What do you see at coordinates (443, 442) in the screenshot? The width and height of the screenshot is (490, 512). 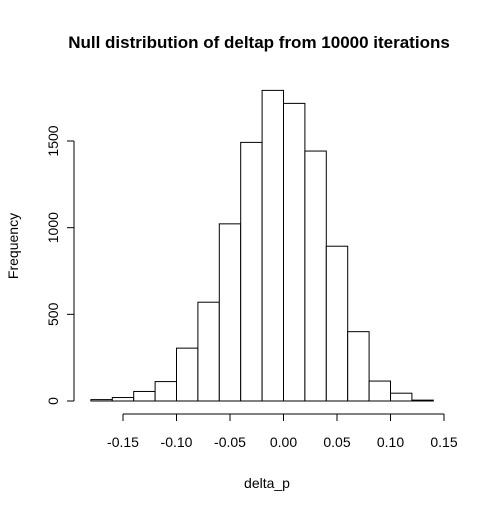 I see `x-tick-label: 0.15` at bounding box center [443, 442].